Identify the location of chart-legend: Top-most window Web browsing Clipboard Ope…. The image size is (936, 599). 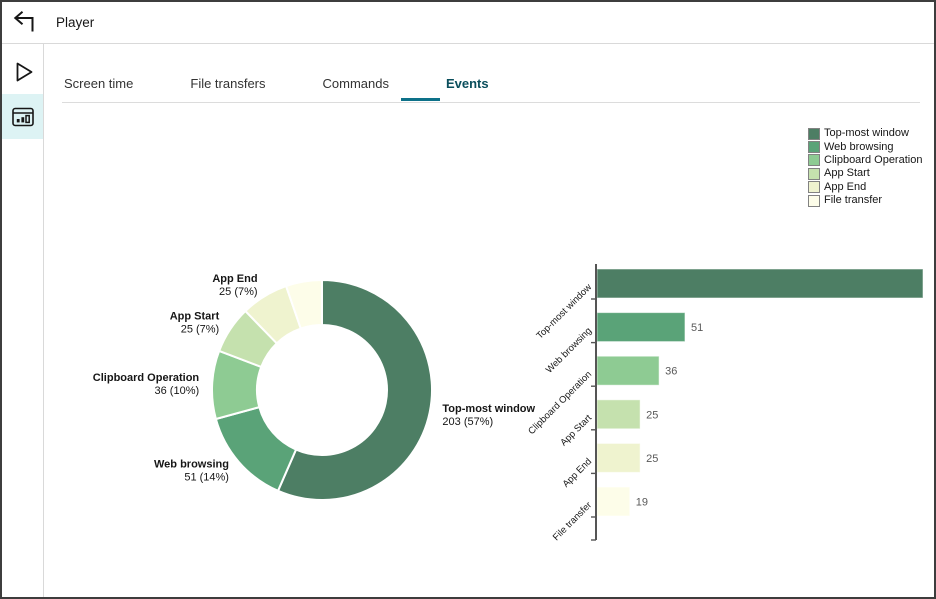
(865, 167).